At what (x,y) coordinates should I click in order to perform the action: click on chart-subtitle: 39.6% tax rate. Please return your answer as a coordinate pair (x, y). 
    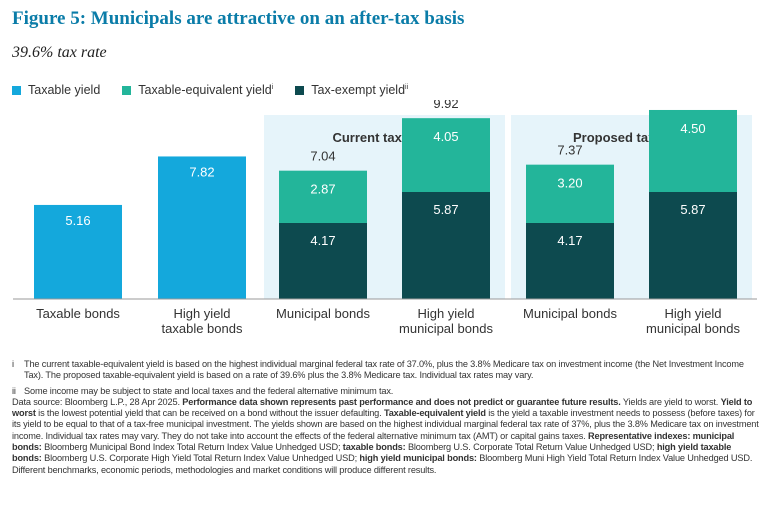
    Looking at the image, I should click on (59, 52).